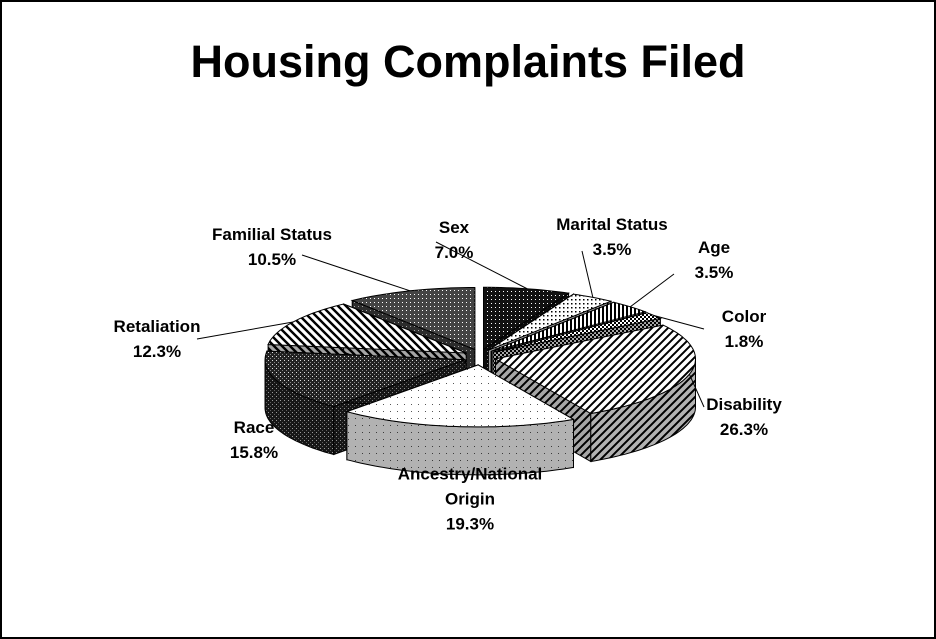  I want to click on data-label: Age 3.5%, so click(714, 260).